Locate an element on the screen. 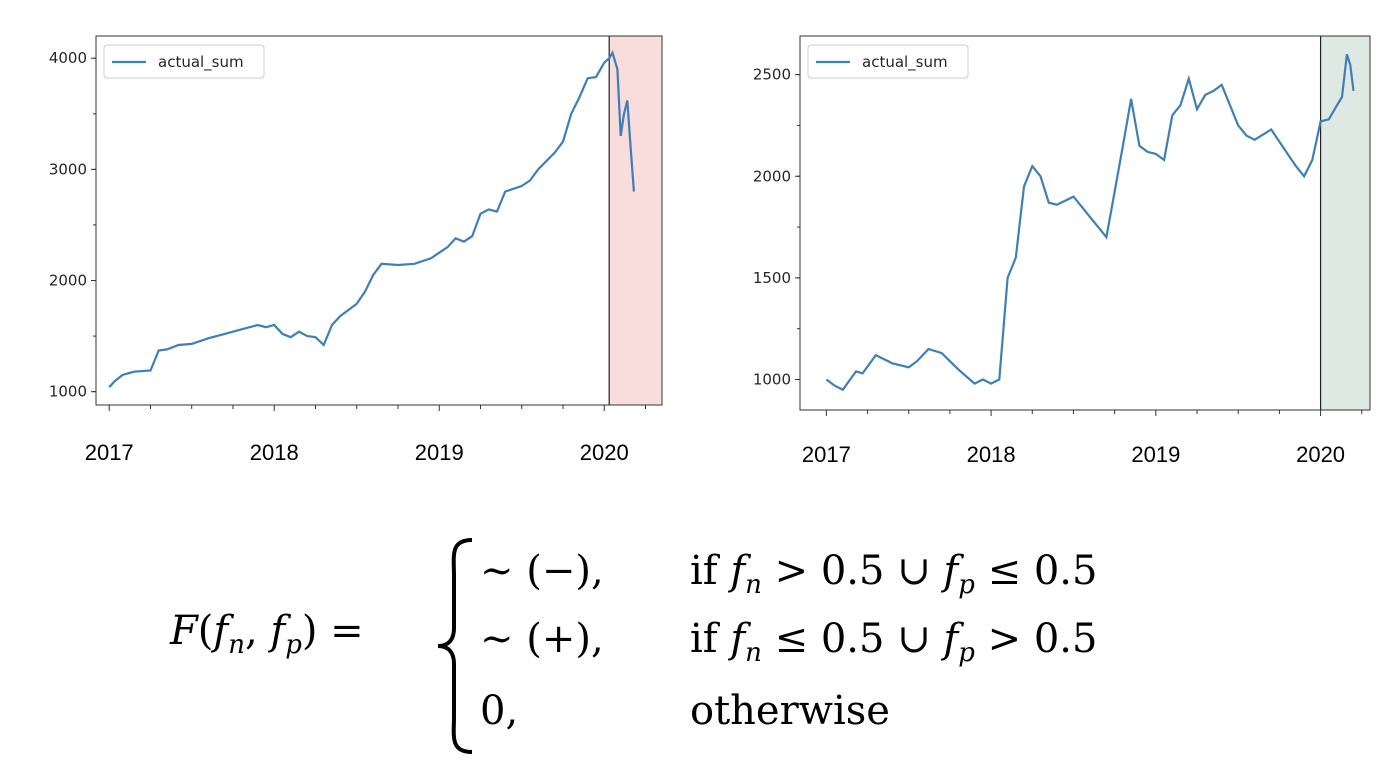  y-tick-label: 1500 is located at coordinates (772, 278).